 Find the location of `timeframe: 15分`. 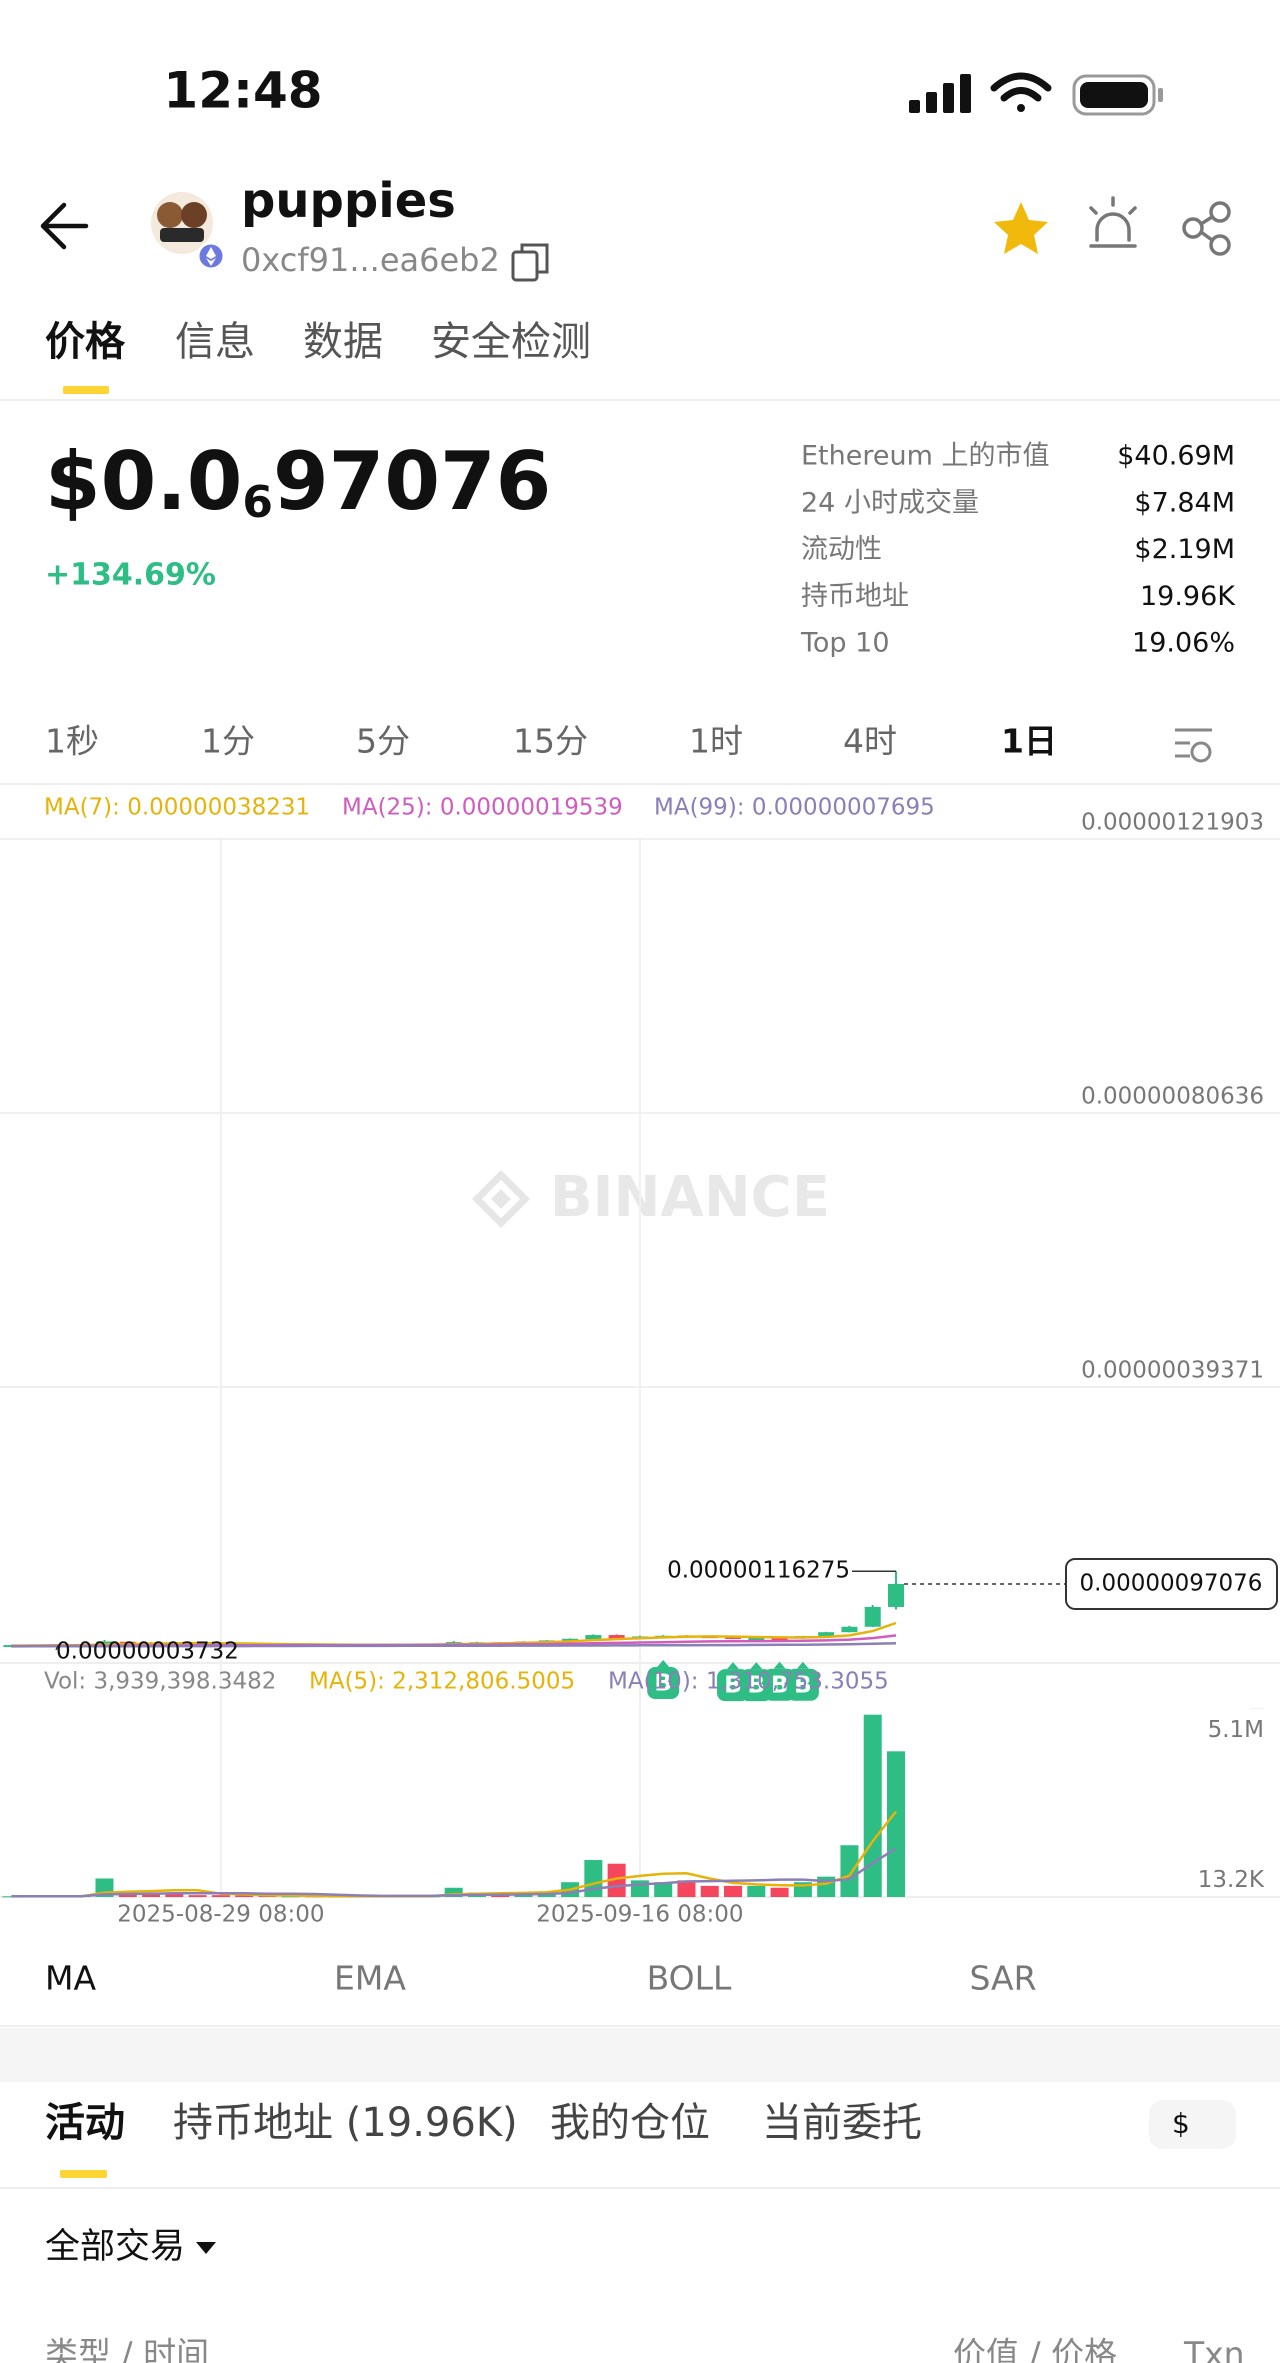

timeframe: 15分 is located at coordinates (550, 741).